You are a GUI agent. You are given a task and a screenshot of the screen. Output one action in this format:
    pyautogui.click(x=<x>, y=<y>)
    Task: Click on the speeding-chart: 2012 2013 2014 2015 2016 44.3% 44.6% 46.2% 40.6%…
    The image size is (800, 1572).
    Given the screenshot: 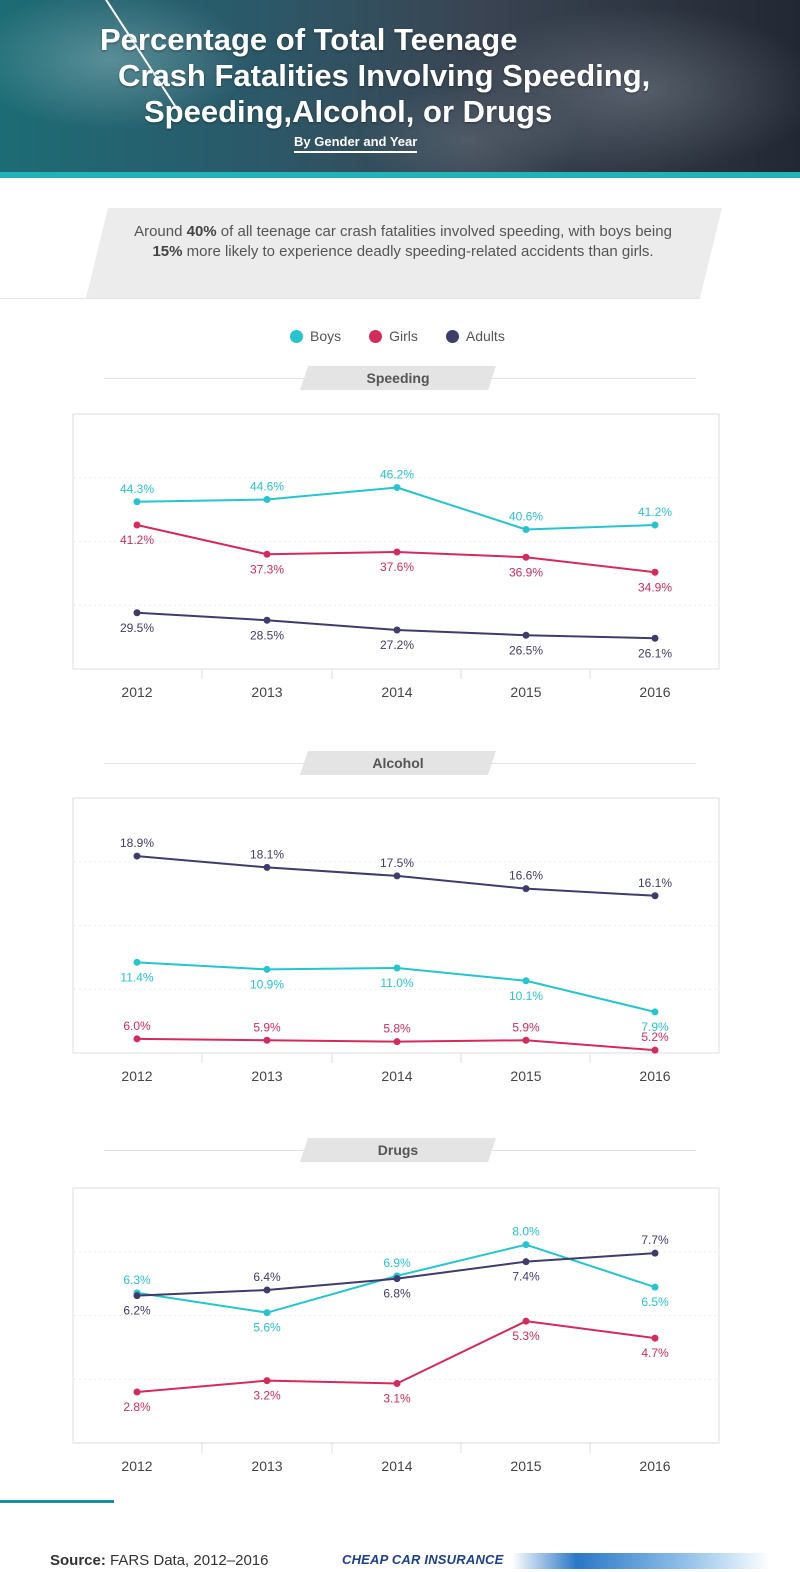 What is the action you would take?
    pyautogui.click(x=396, y=556)
    